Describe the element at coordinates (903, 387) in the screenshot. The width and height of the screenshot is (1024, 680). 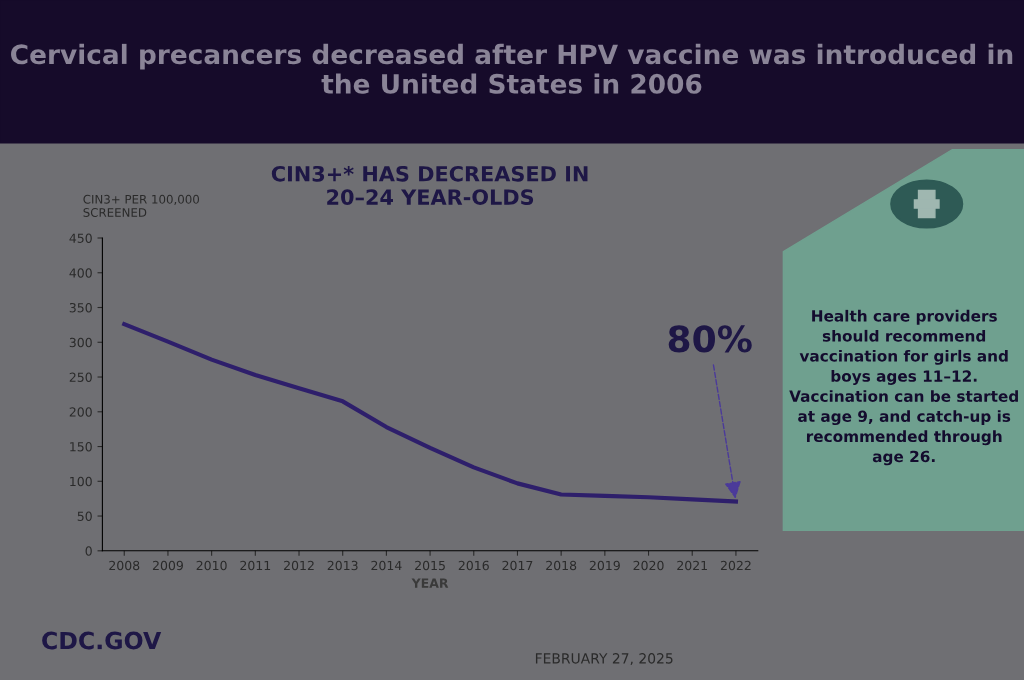
I see `text: Health care providers should recommend vaccination for girls and boys ages 11–12. Vaccination can be started at age 9, and catch-up is recommended through age 26.` at that location.